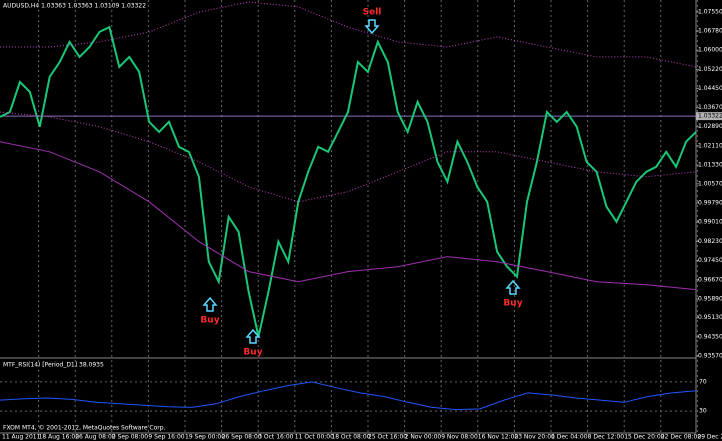 The image size is (722, 441). What do you see at coordinates (709, 437) in the screenshot?
I see `x-tick-label: 29 Dec 20:00` at bounding box center [709, 437].